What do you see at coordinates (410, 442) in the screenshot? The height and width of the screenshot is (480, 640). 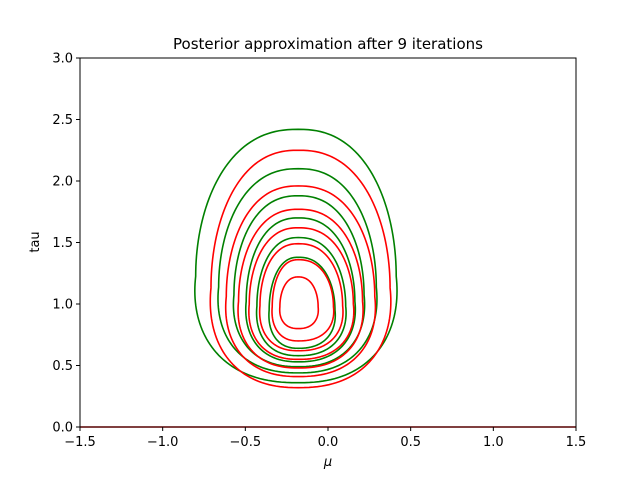 I see `x-tick-label: 0.5` at bounding box center [410, 442].